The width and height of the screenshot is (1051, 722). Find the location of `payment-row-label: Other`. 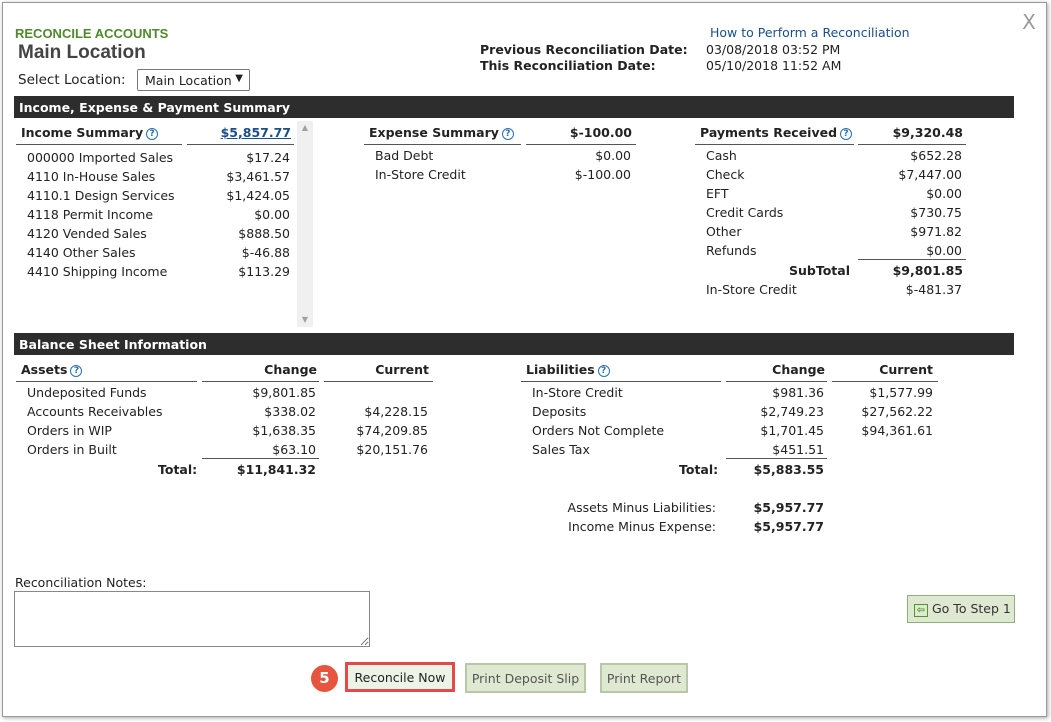

payment-row-label: Other is located at coordinates (724, 231).